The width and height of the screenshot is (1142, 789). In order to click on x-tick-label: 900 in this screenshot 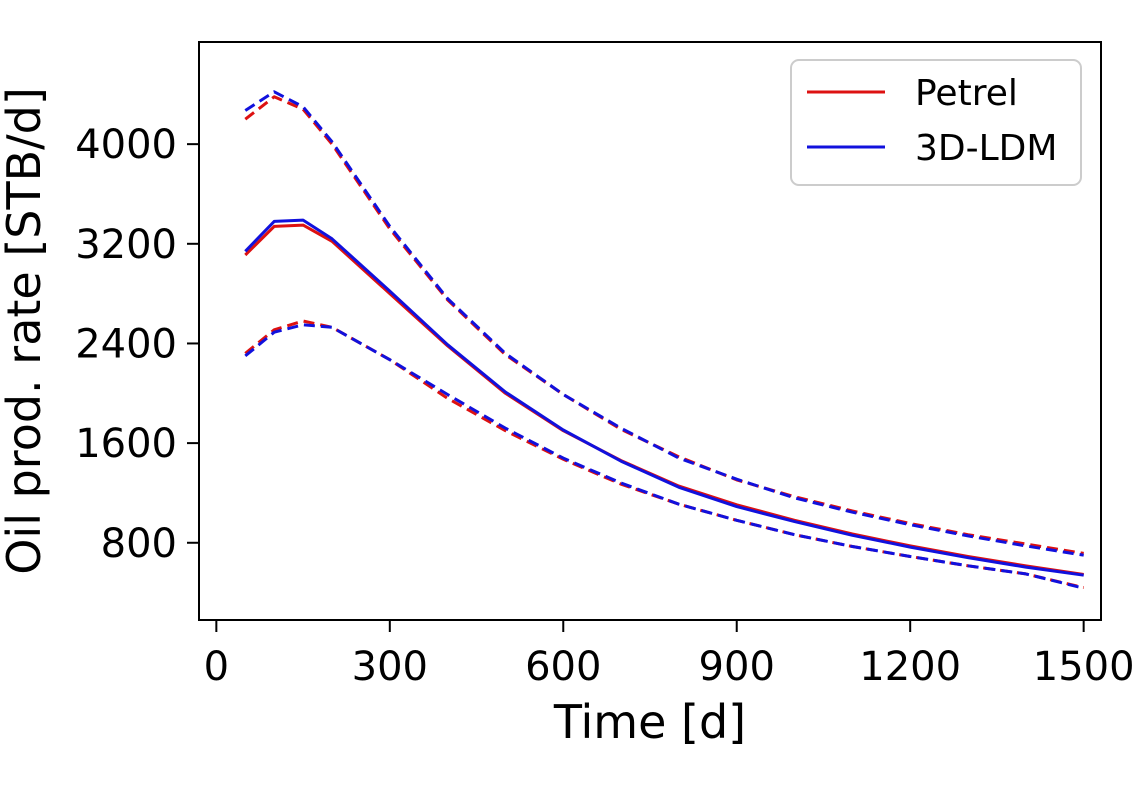, I will do `click(737, 667)`.